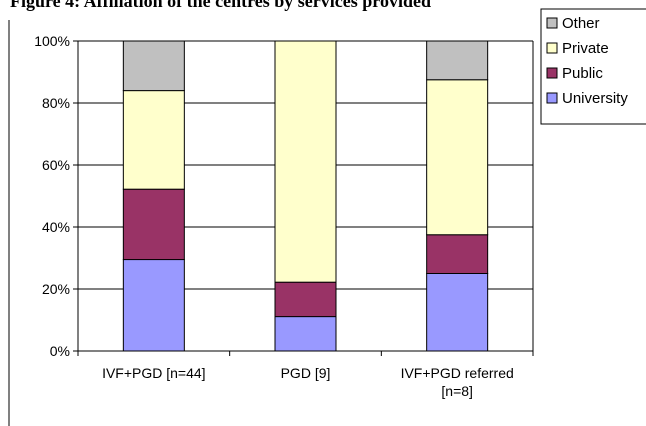 The image size is (646, 426). Describe the element at coordinates (581, 23) in the screenshot. I see `legend-label-other: Other` at that location.